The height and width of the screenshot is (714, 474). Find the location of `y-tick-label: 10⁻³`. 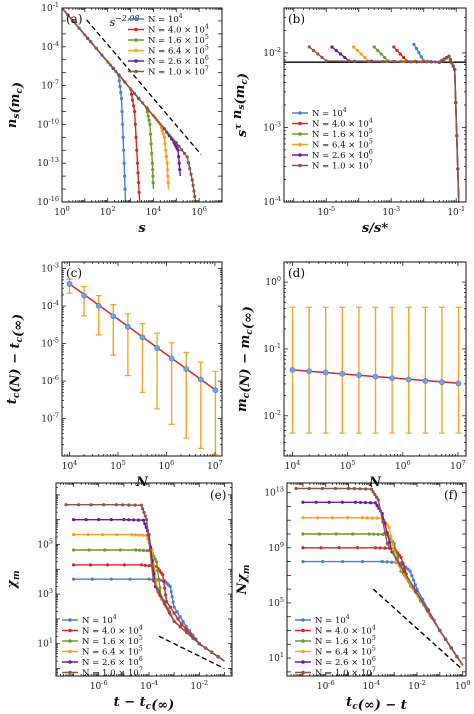

y-tick-label: 10⁻³ is located at coordinates (50, 268).